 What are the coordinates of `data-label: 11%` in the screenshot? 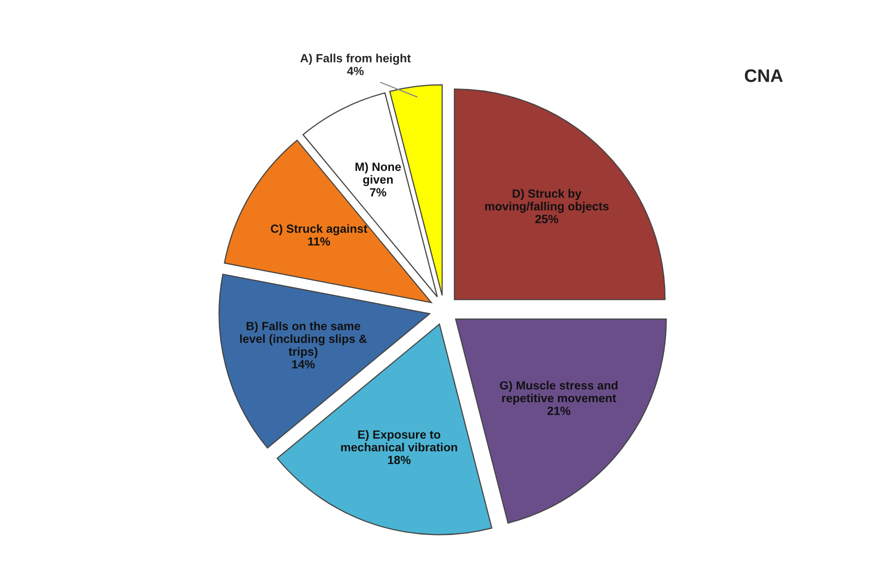 It's located at (319, 241).